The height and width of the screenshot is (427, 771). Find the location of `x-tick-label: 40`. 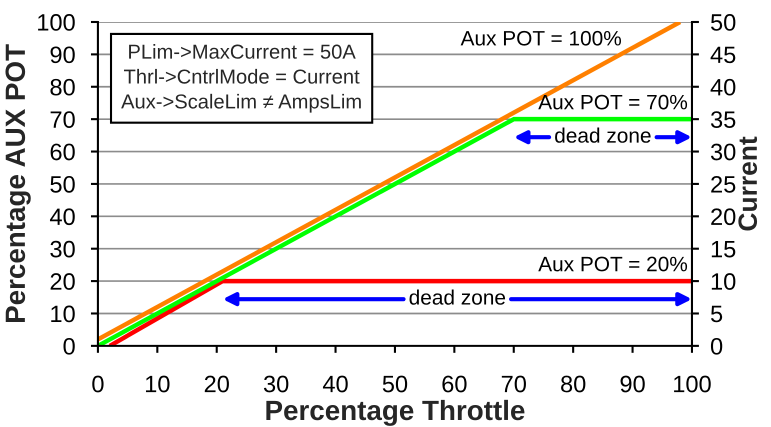

x-tick-label: 40 is located at coordinates (335, 384).